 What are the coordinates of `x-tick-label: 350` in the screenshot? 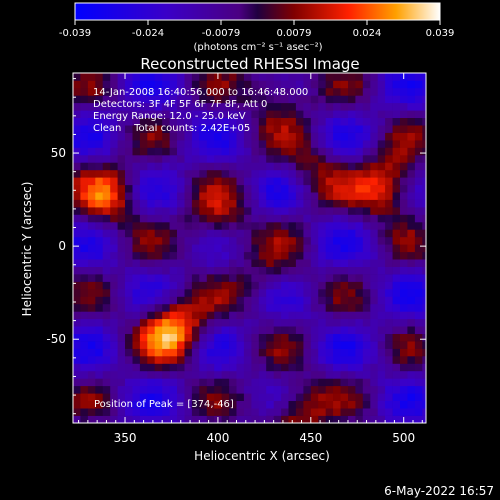 It's located at (125, 438).